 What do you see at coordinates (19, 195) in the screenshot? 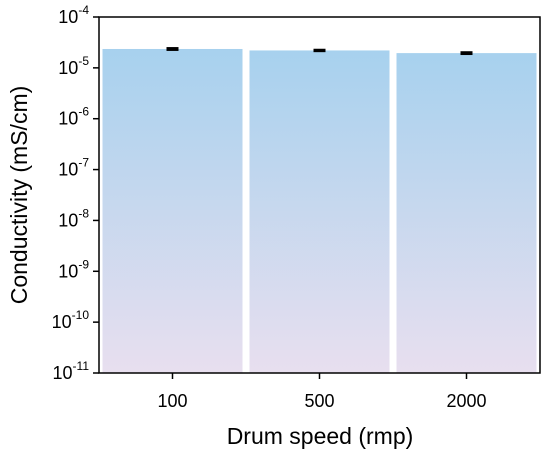
I see `y-axis-title: Conductivity (mS/cm)` at bounding box center [19, 195].